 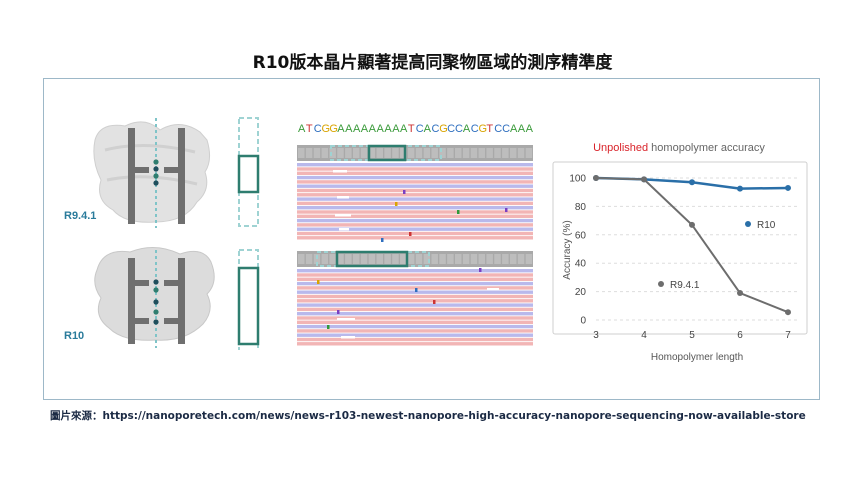 I want to click on legend-marker, so click(x=748, y=224).